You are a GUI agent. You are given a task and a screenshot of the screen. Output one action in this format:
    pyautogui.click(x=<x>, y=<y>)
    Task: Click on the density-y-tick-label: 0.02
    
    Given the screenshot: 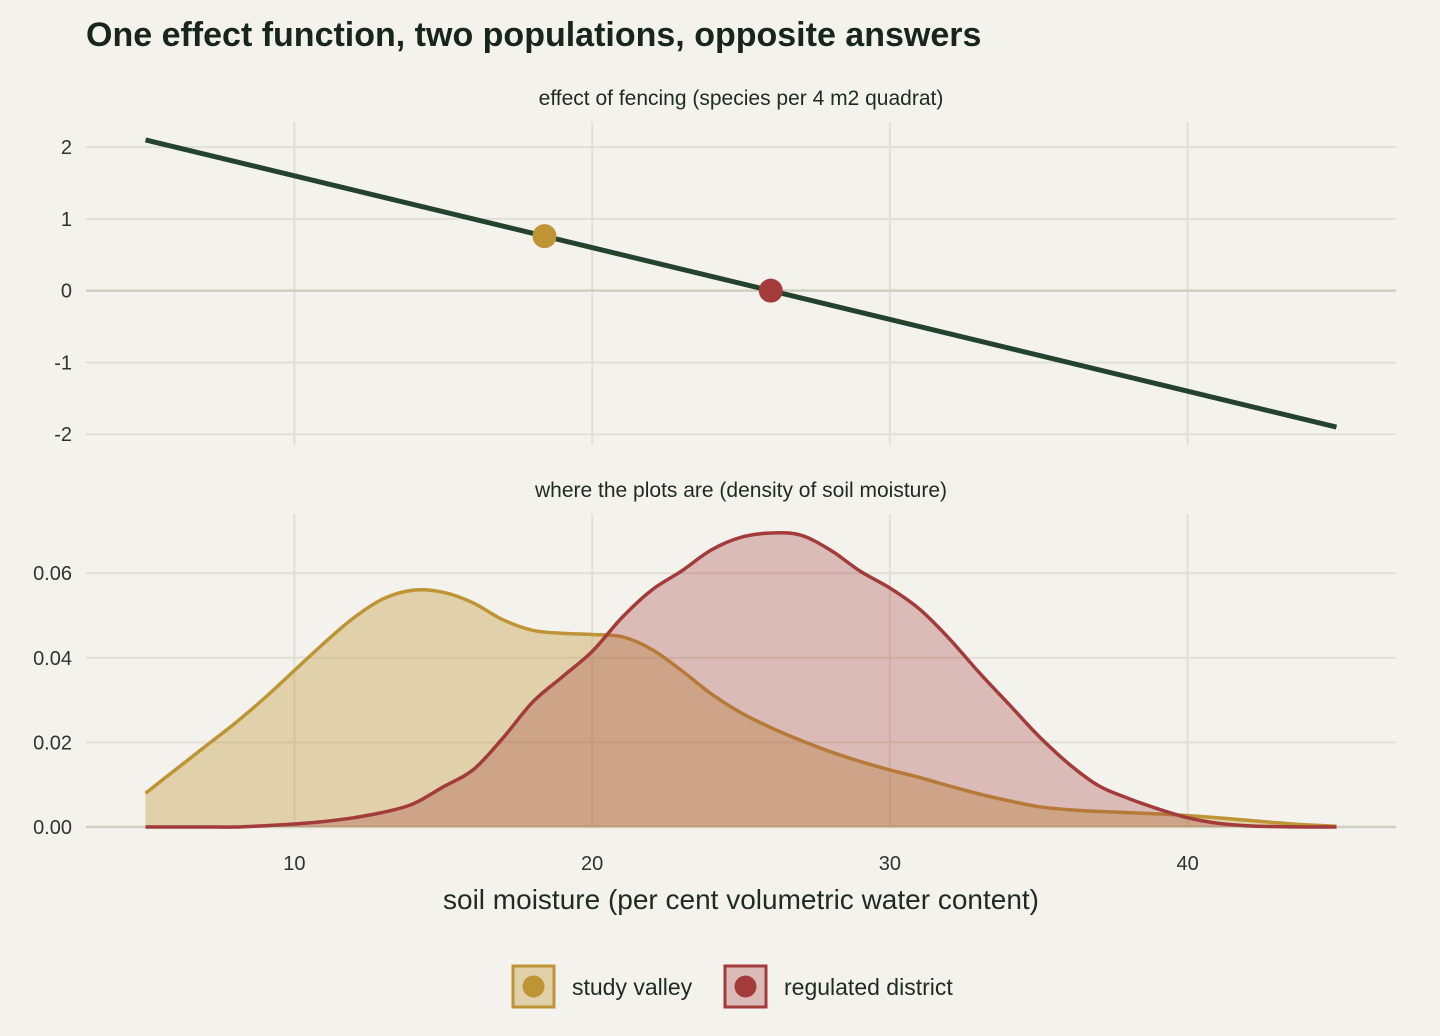 What is the action you would take?
    pyautogui.click(x=52, y=743)
    